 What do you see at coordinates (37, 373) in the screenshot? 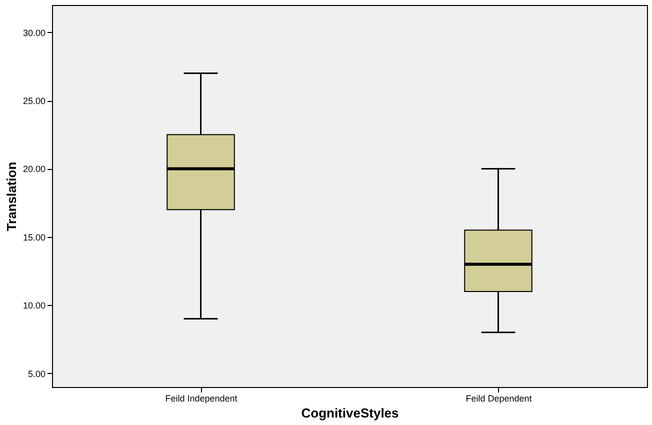
I see `y-tick-label: 5.00` at bounding box center [37, 373].